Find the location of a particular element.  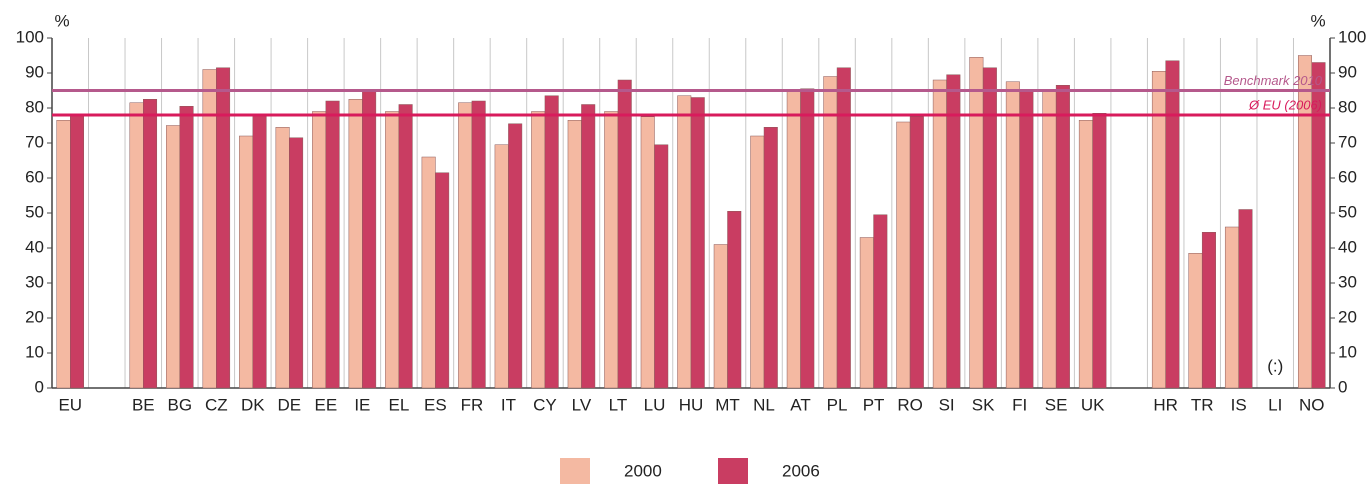

x-tick-label: HU is located at coordinates (691, 404).